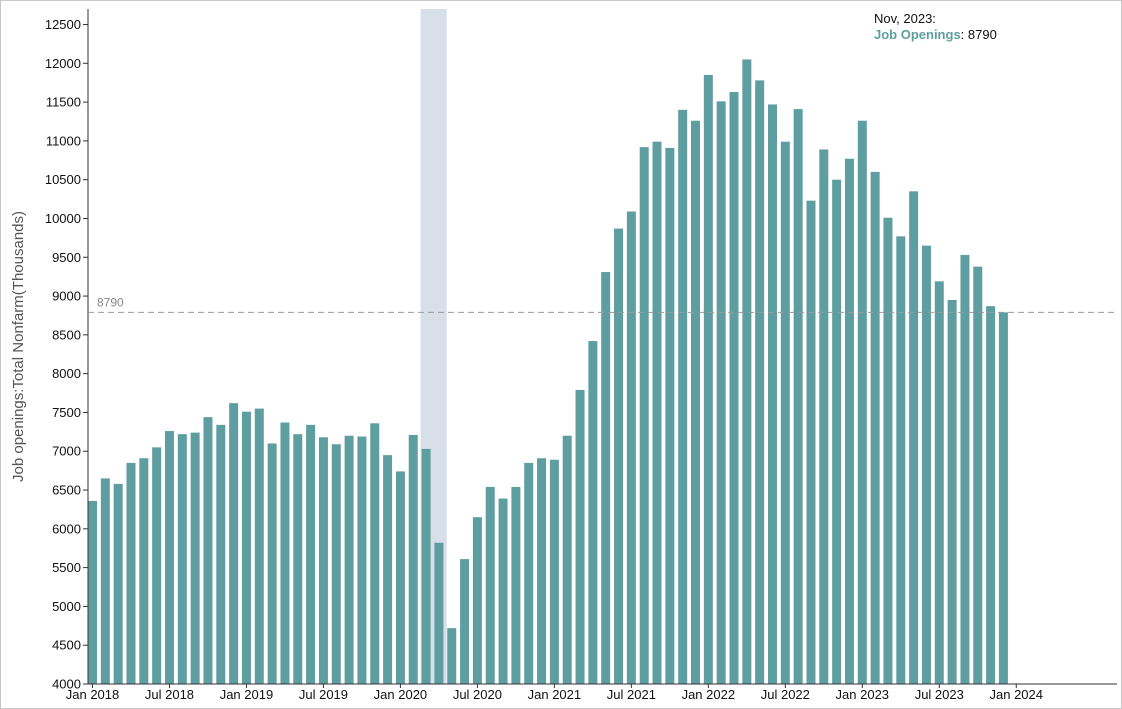 The height and width of the screenshot is (709, 1122). What do you see at coordinates (63, 24) in the screenshot?
I see `y-tick-label: 12500` at bounding box center [63, 24].